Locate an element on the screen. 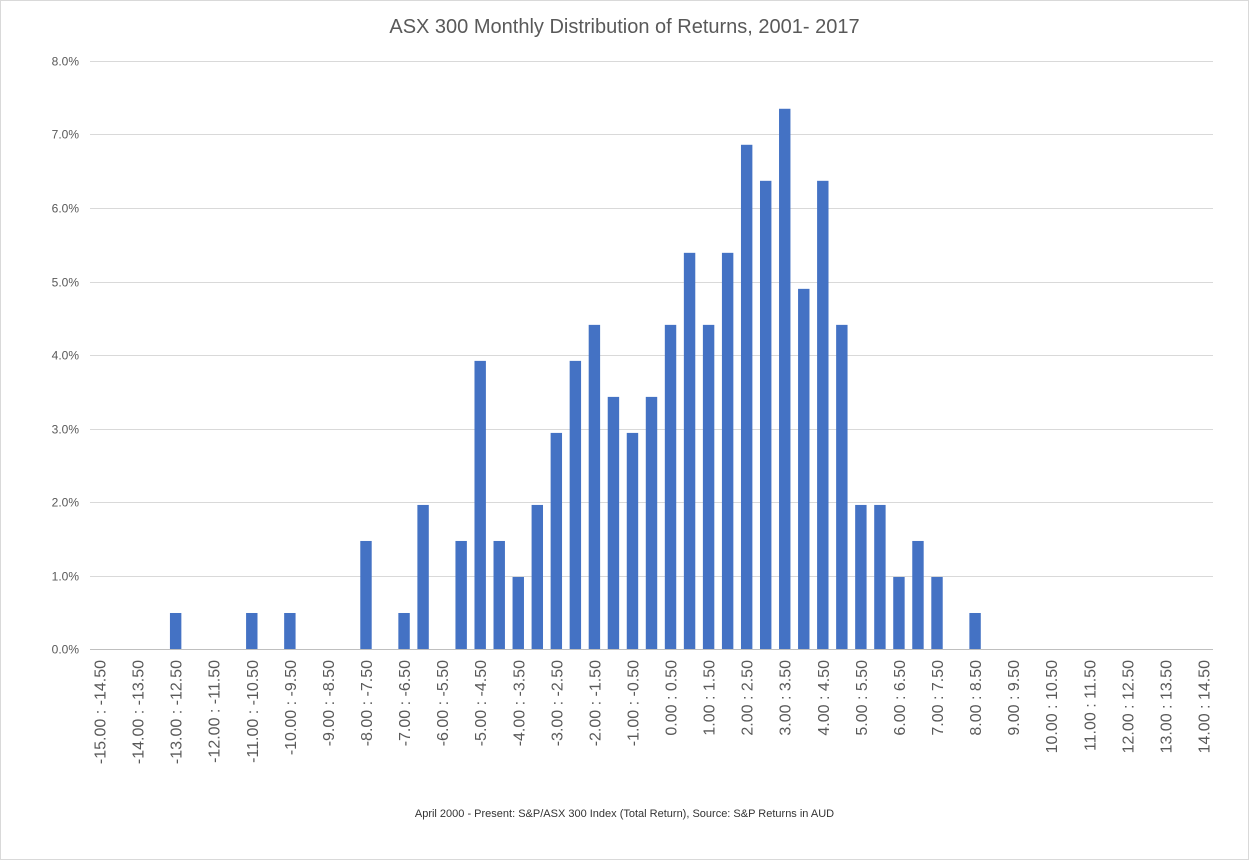  x-tick-label: 13.00 : 13.50 is located at coordinates (1166, 707).